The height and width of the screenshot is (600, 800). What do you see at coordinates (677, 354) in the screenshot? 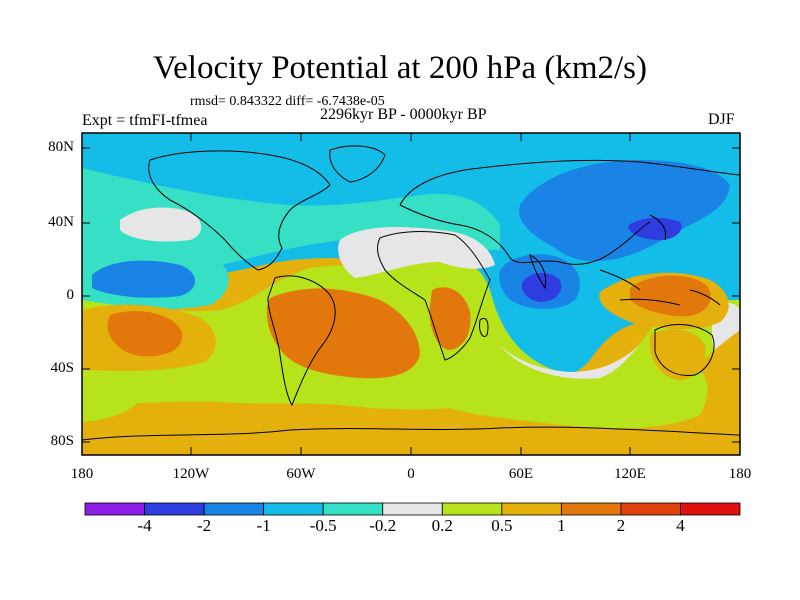
I see `gold-australia` at bounding box center [677, 354].